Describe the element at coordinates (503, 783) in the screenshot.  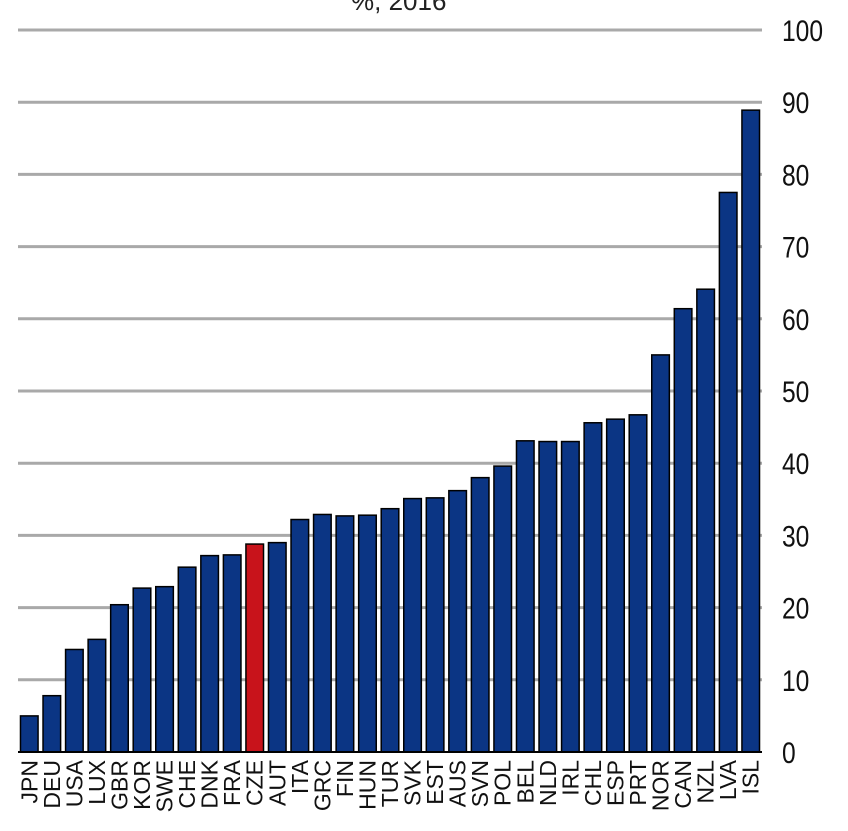
I see `x-tick-label: POL` at that location.